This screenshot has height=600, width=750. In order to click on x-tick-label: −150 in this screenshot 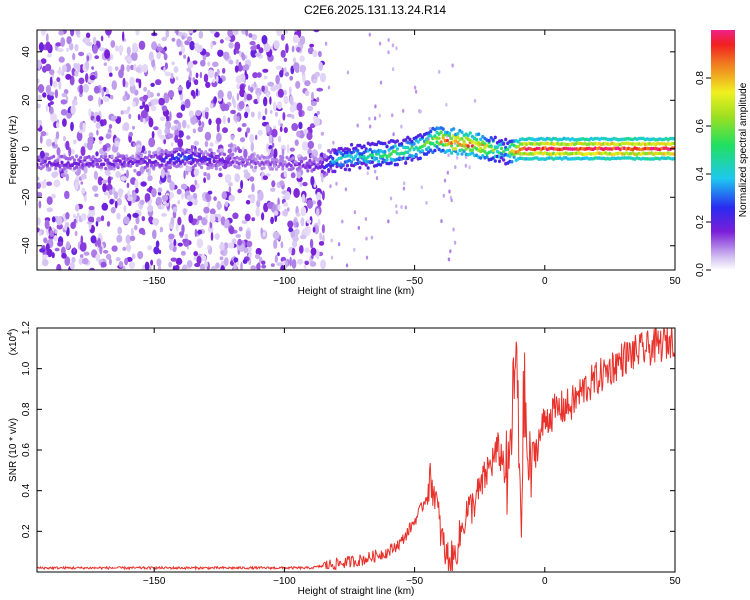, I will do `click(154, 581)`.